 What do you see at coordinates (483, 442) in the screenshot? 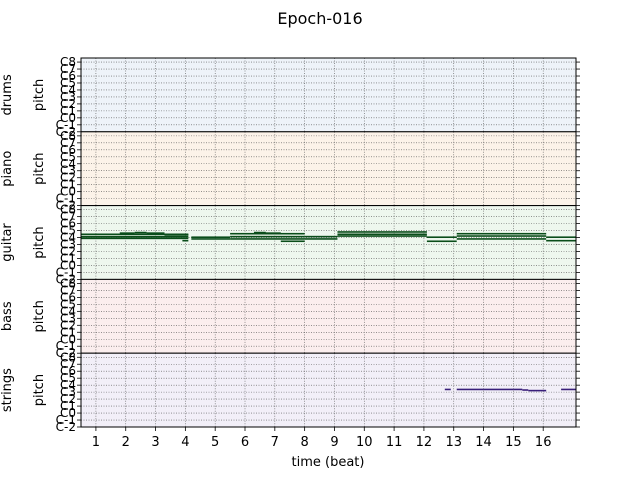
I see `x-tick-label: 14` at bounding box center [483, 442].